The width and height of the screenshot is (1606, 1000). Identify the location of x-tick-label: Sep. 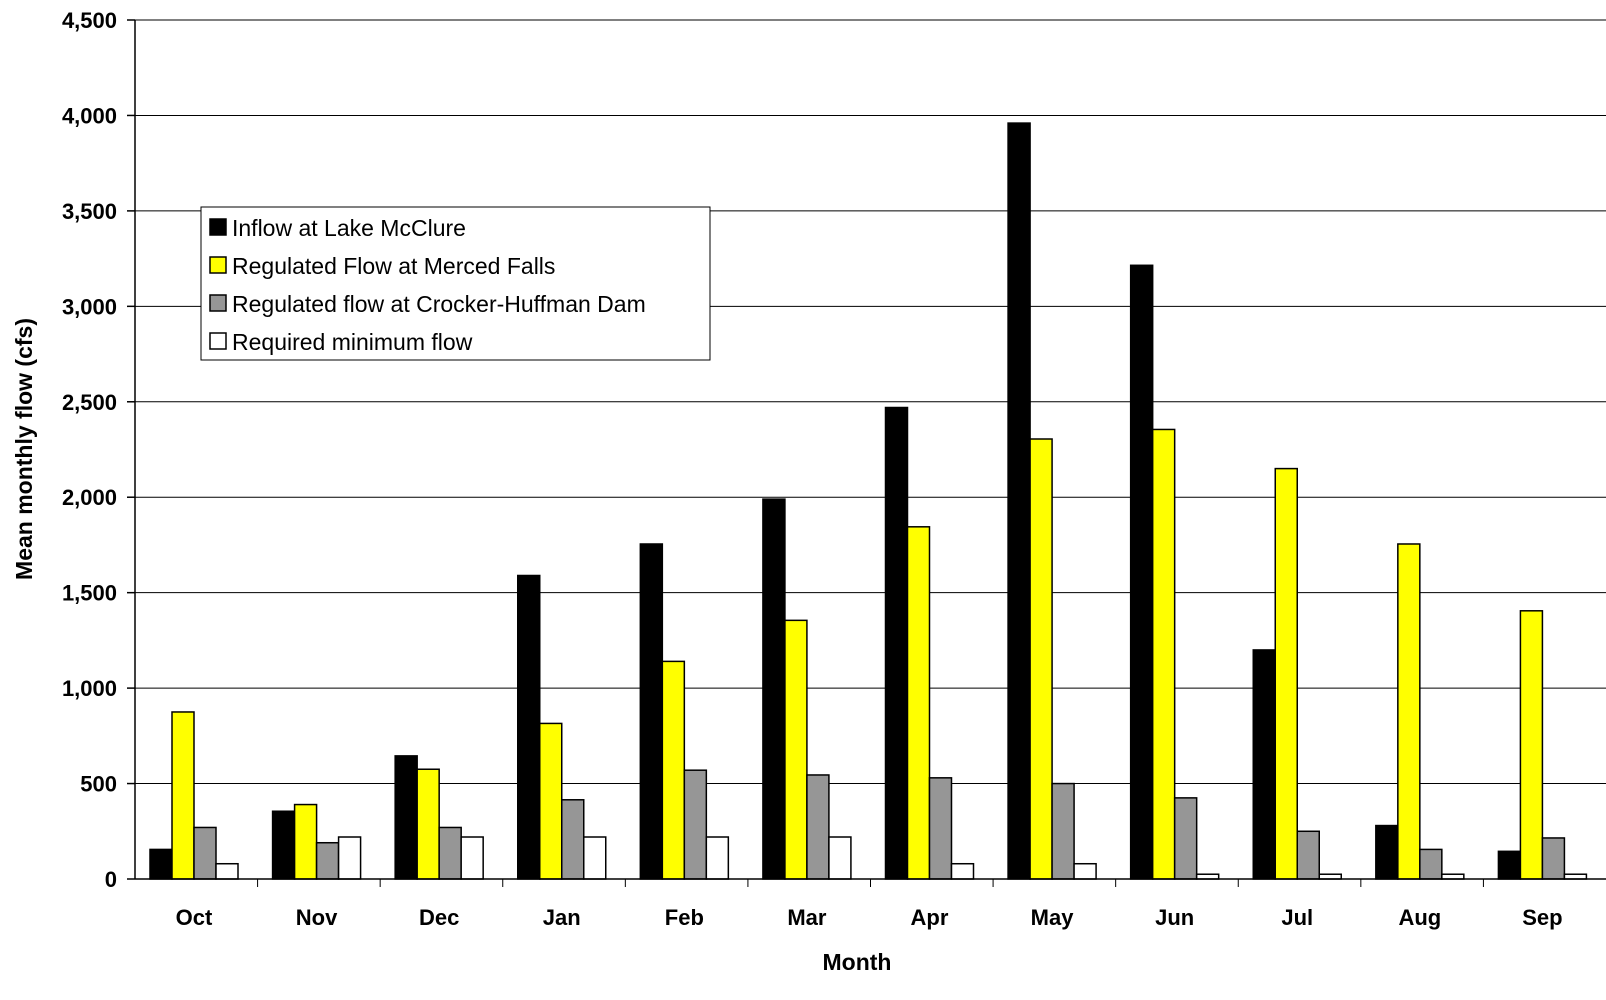
(1542, 917).